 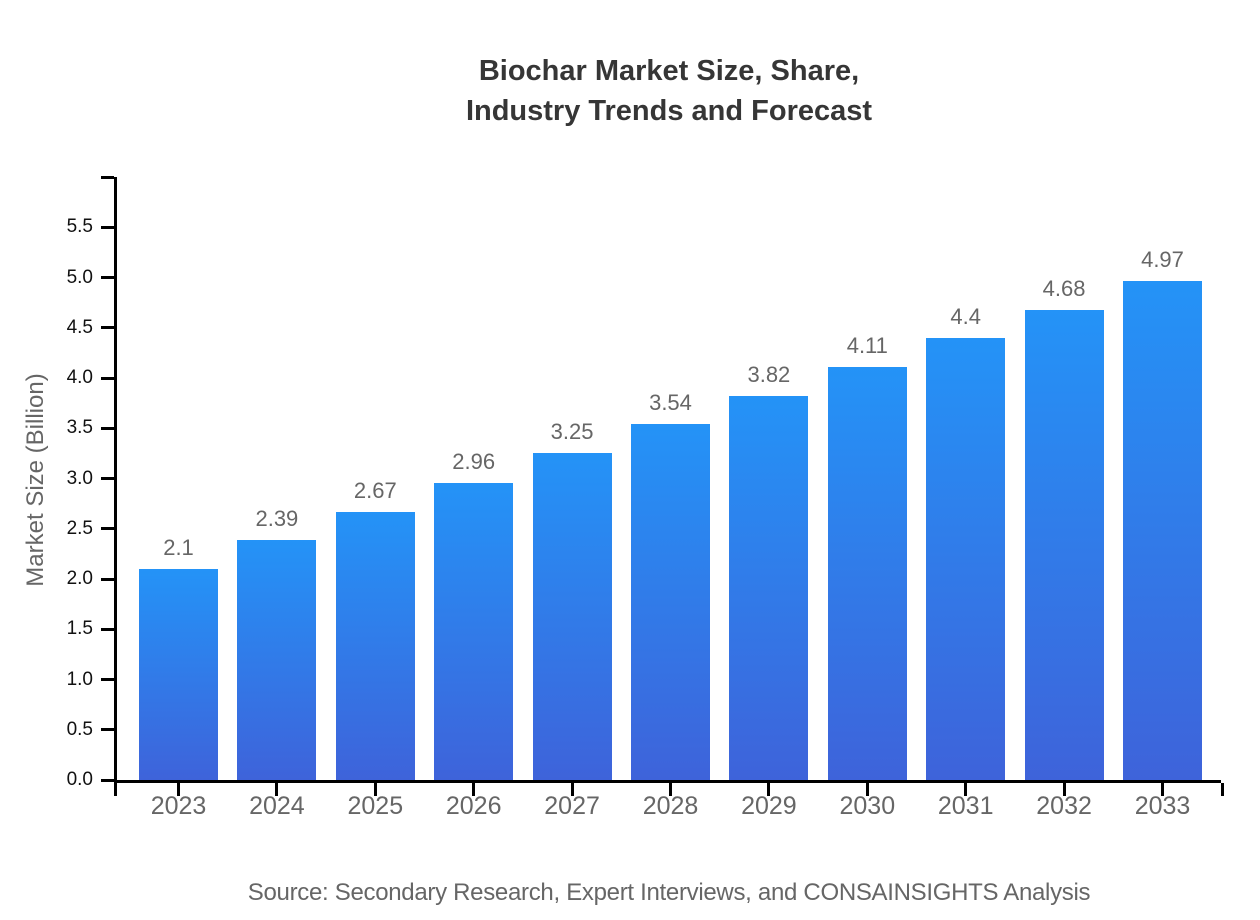 I want to click on y-tick-label: 5.0, so click(x=79, y=277).